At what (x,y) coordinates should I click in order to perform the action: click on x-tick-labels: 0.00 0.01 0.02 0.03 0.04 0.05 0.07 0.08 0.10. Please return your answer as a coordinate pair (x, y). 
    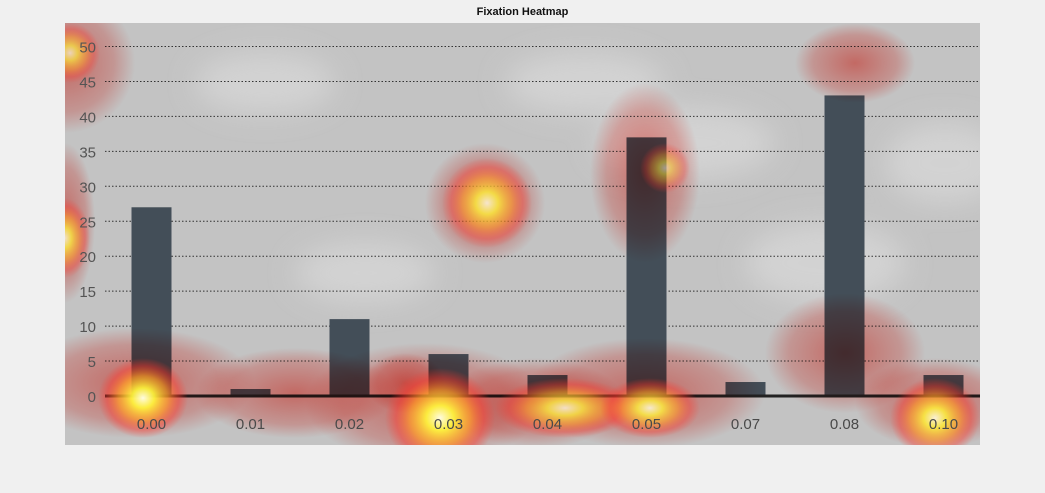
    Looking at the image, I should click on (547, 424).